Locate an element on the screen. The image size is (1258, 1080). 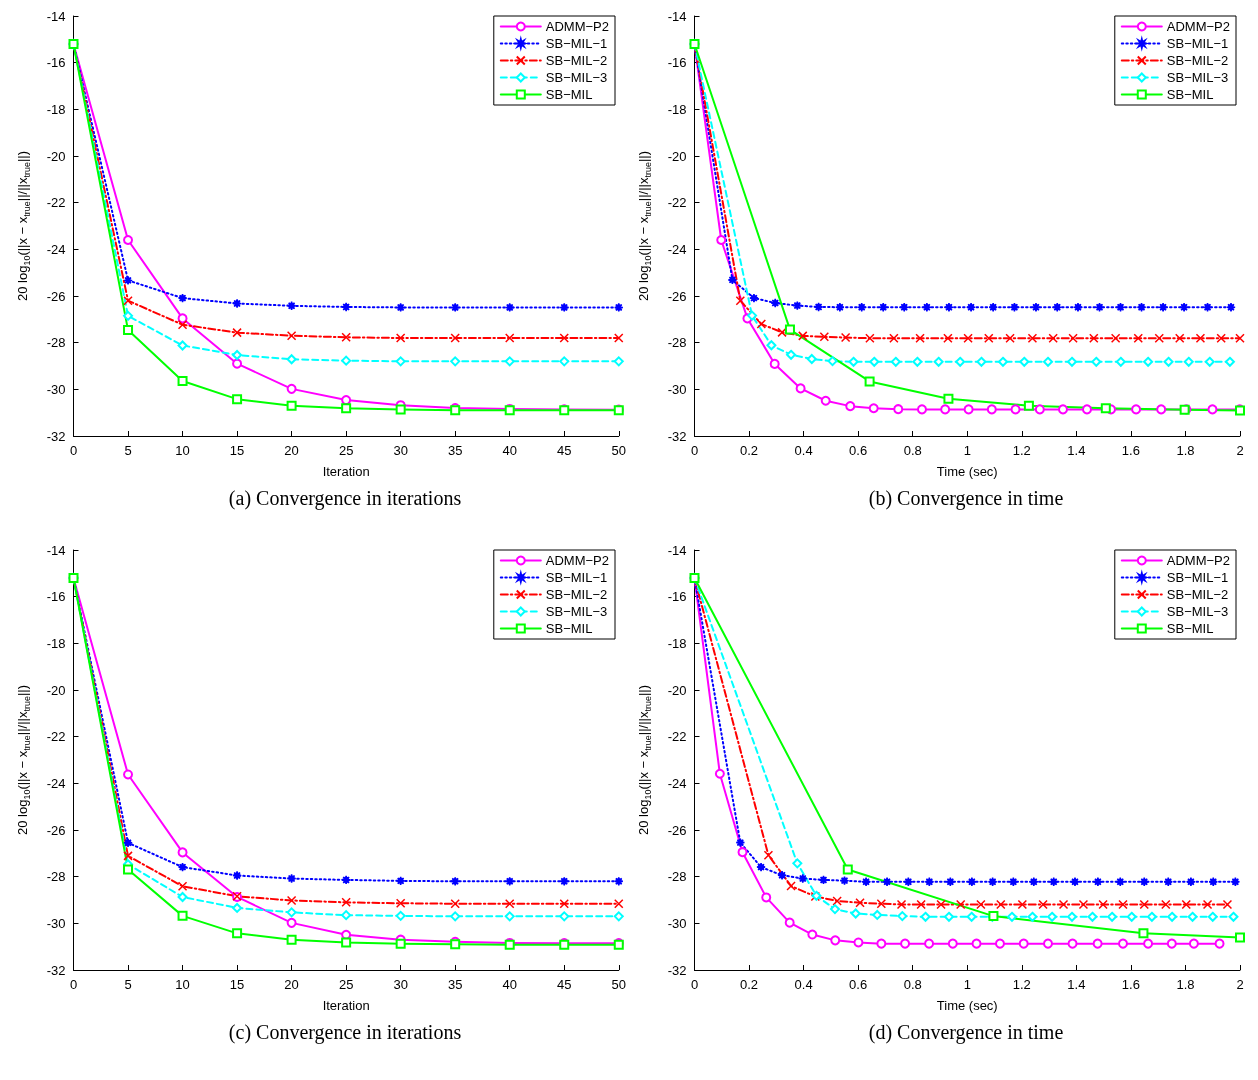
x-tick-label: 15 is located at coordinates (237, 450).